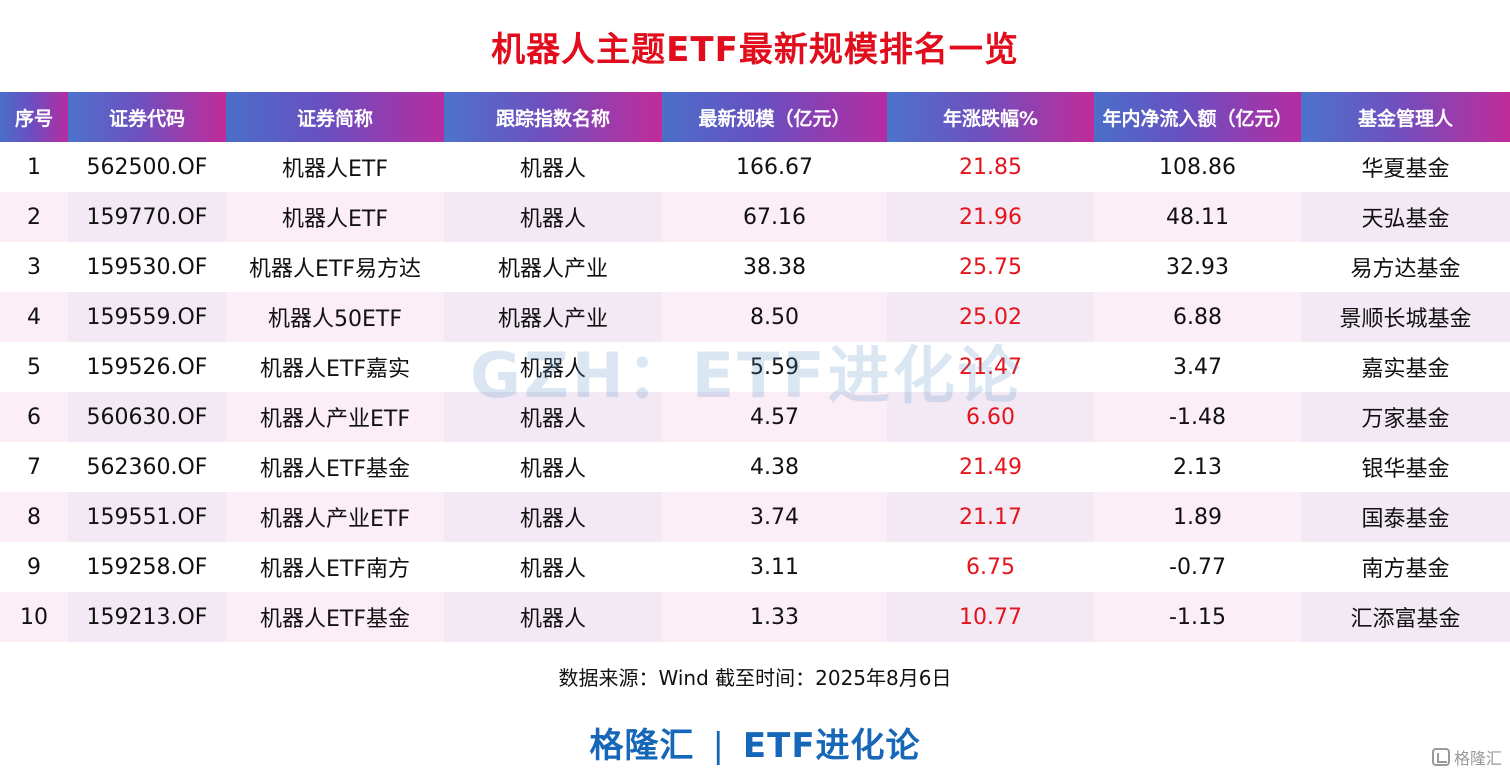  What do you see at coordinates (147, 617) in the screenshot?
I see `cell-code: 159213.OF` at bounding box center [147, 617].